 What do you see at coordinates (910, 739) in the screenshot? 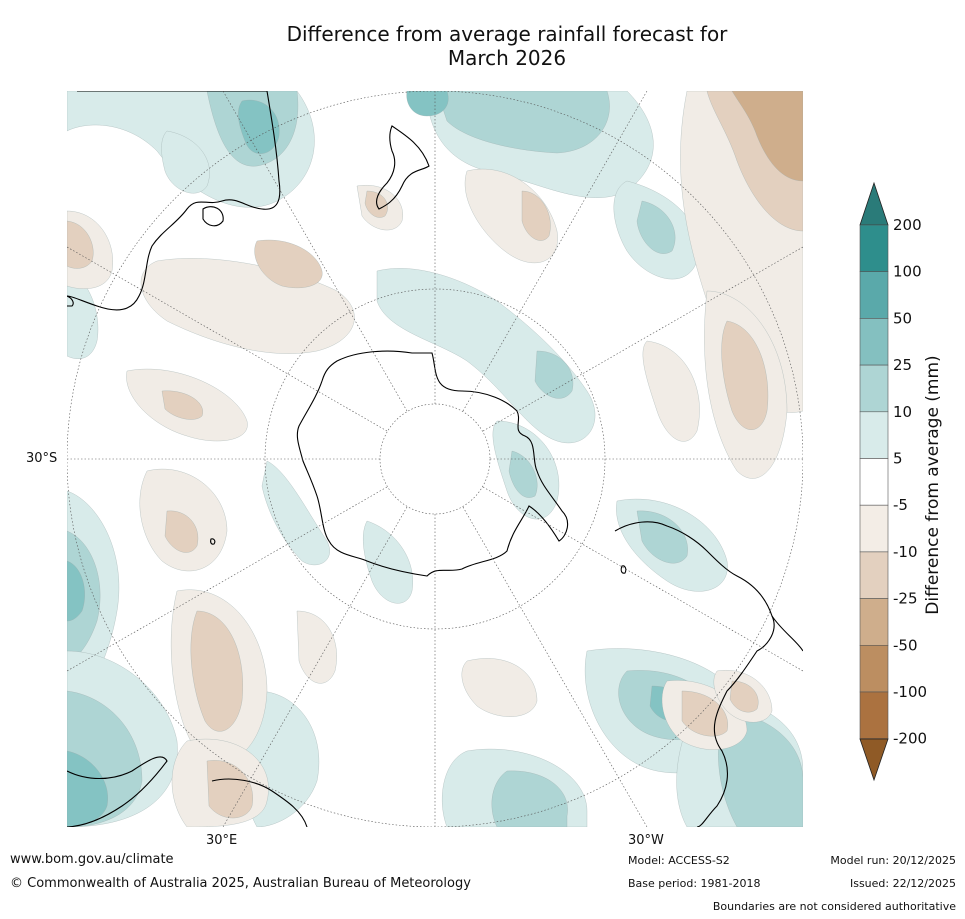
I see `colorbar-tick-label: -200` at bounding box center [910, 739].